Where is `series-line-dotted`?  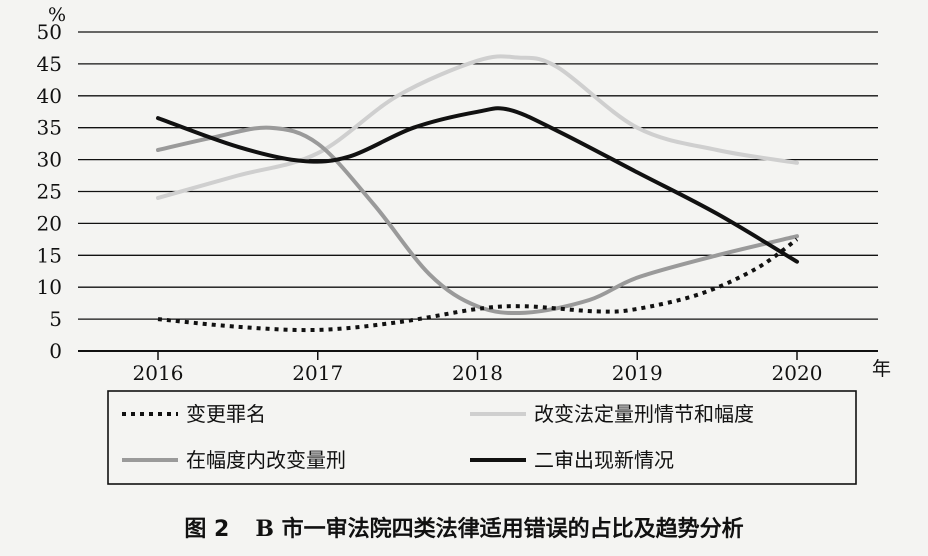
series-line-dotted is located at coordinates (478, 285).